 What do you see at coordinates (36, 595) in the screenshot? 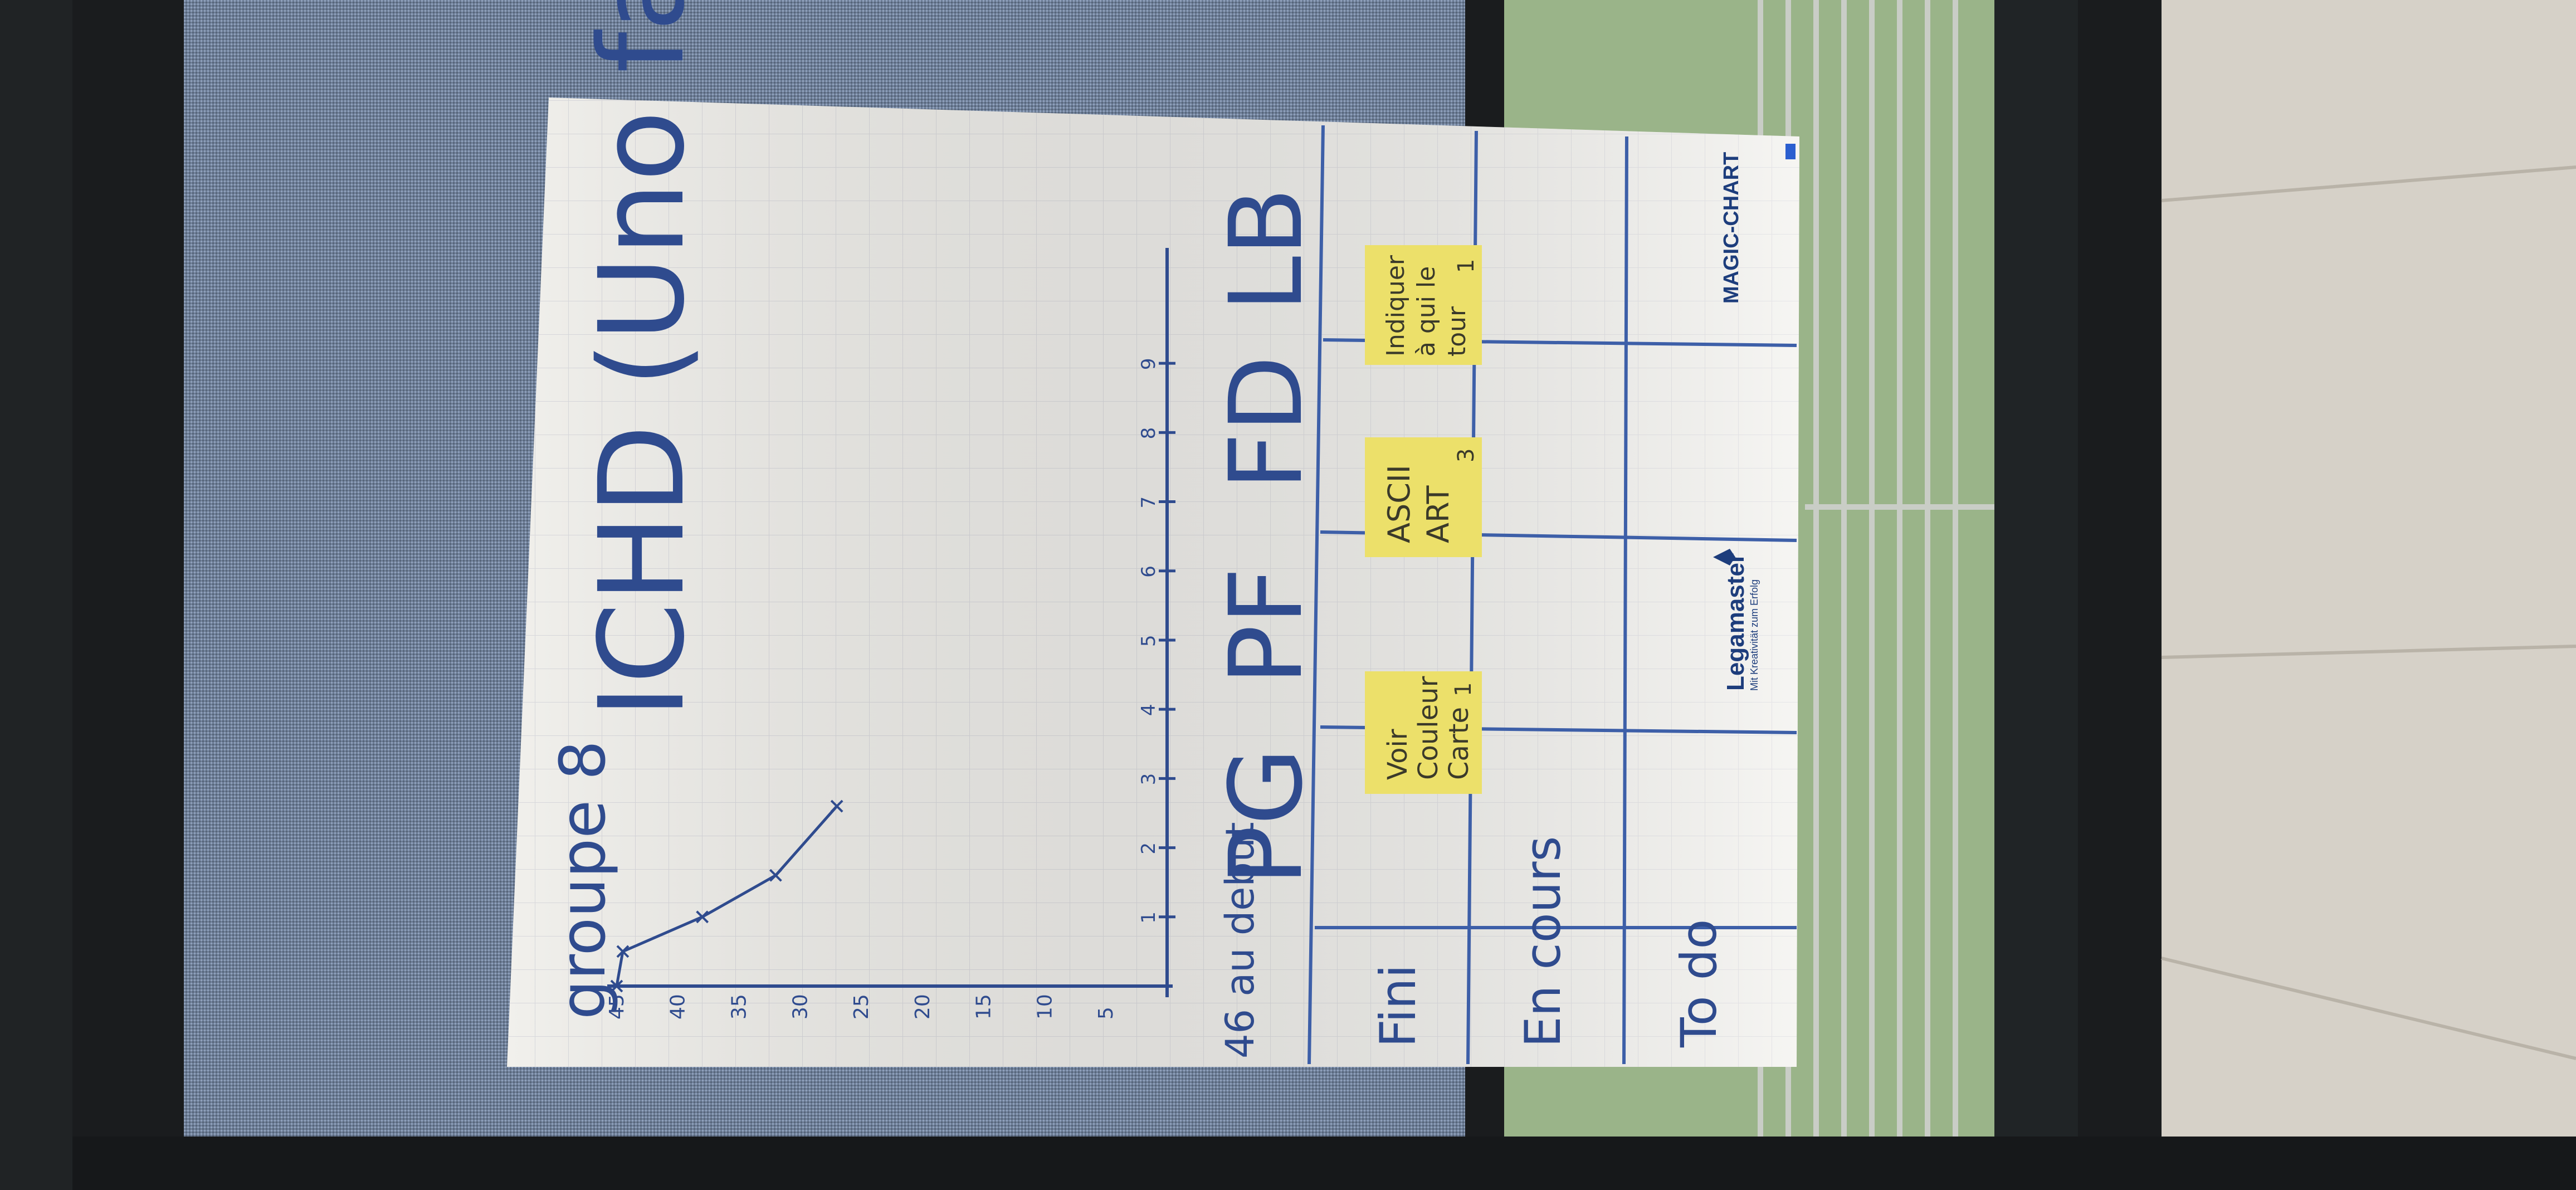
I see `window-edge` at bounding box center [36, 595].